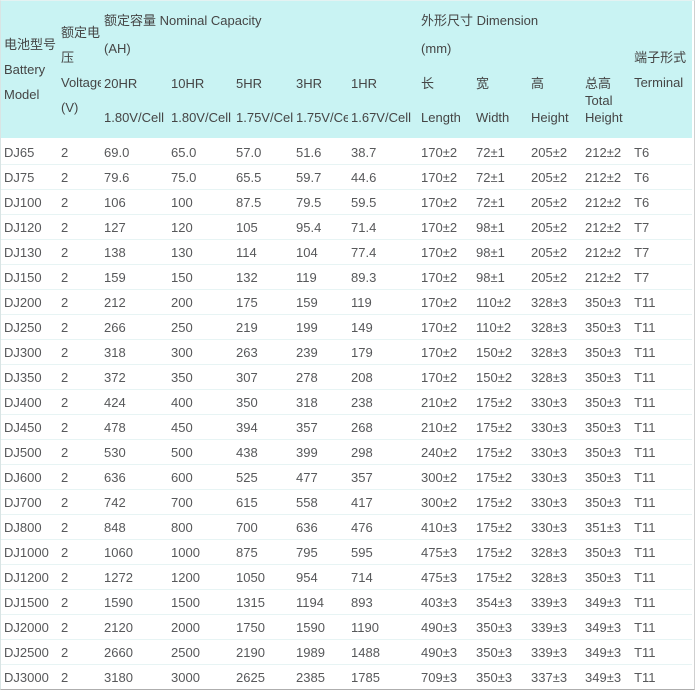 Image resolution: width=695 pixels, height=690 pixels. What do you see at coordinates (183, 20) in the screenshot?
I see `capacity-group-title: 额定容量 Nominal Capacity` at bounding box center [183, 20].